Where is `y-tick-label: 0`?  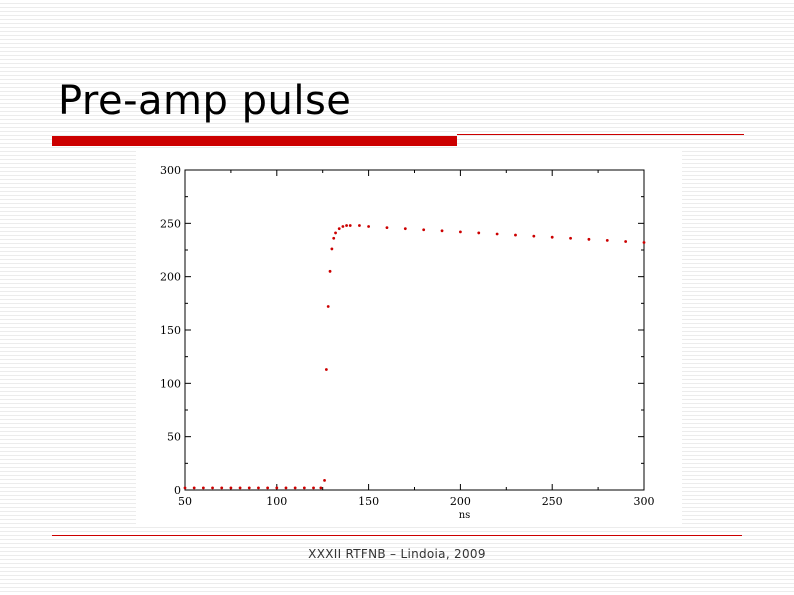
y-tick-label: 0 is located at coordinates (177, 490).